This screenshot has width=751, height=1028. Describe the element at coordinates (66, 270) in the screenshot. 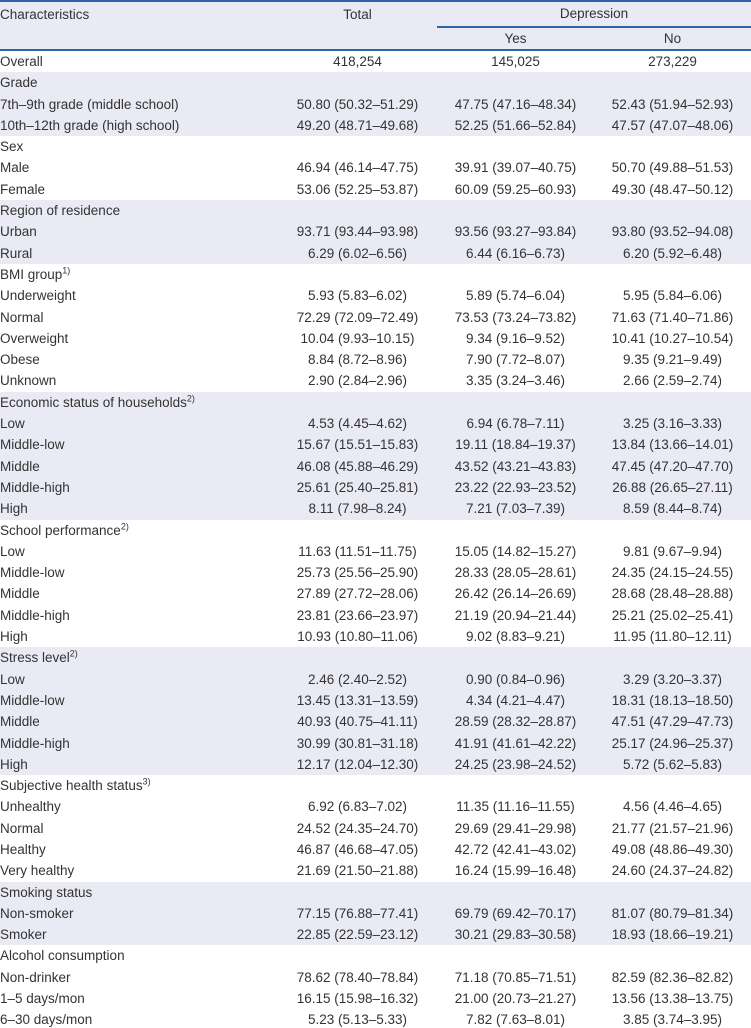

I see `section-footnote-marker: 1)` at that location.